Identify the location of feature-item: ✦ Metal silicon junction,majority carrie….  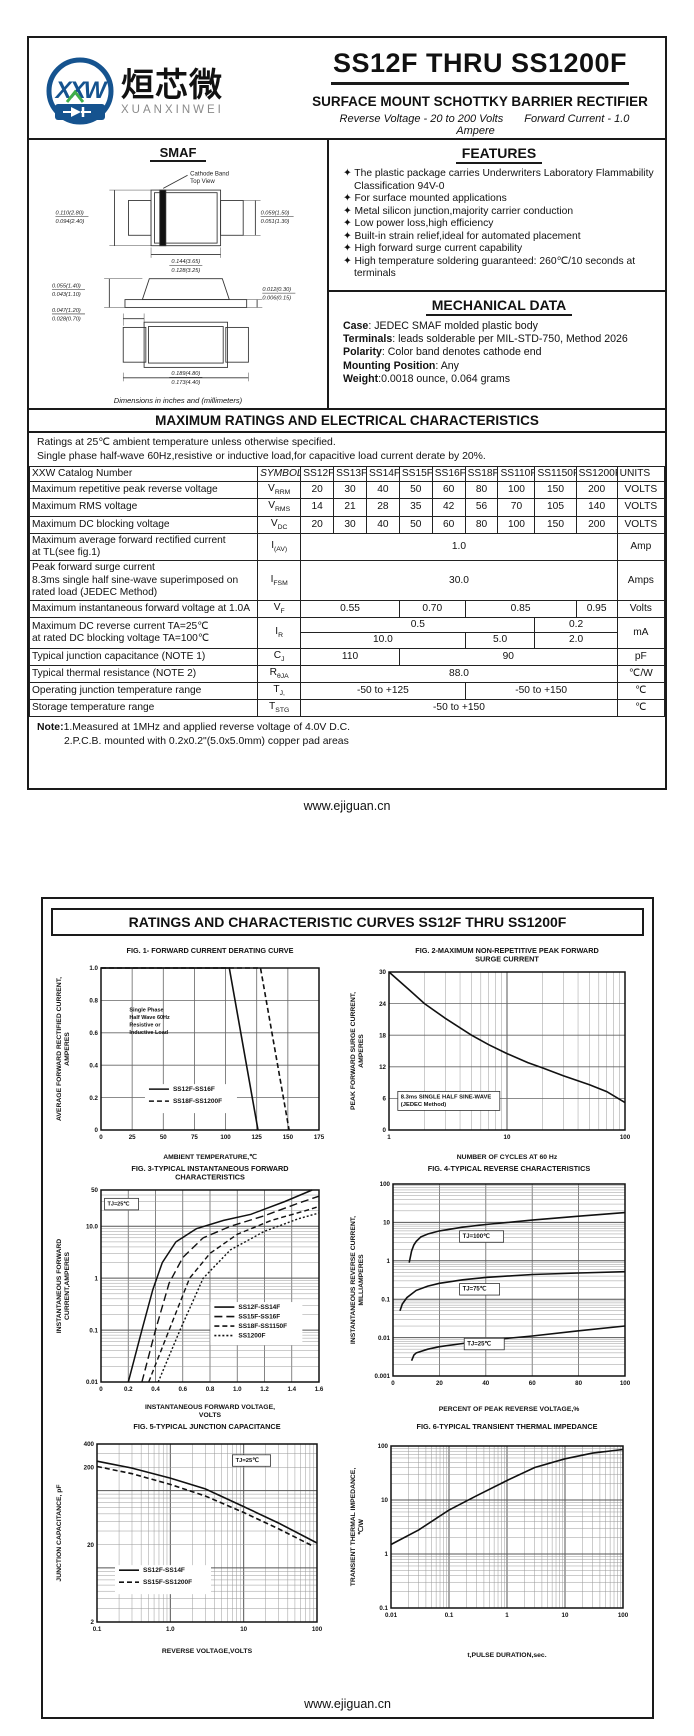
(458, 211).